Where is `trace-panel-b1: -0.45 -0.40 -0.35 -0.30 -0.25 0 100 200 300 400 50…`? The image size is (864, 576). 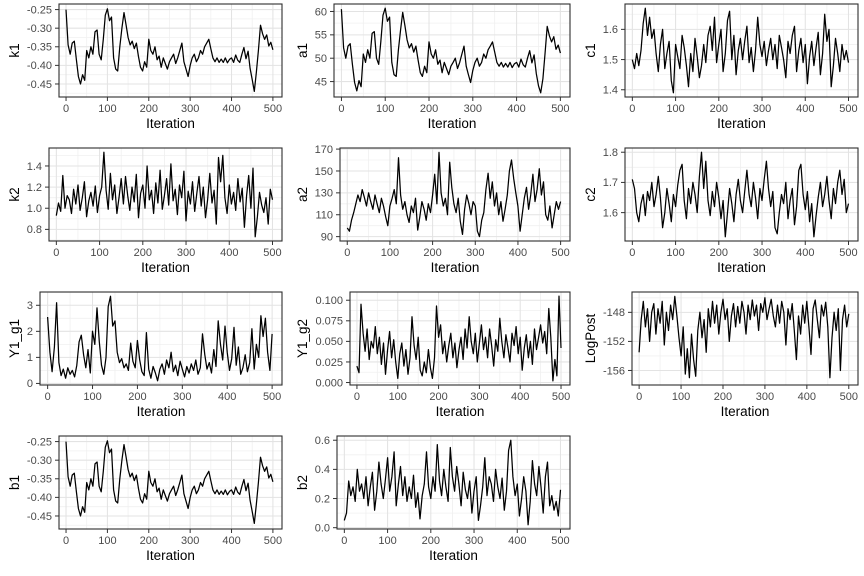 trace-panel-b1: -0.45 -0.40 -0.35 -0.30 -0.25 0 100 200 300 400 50… is located at coordinates (144, 504).